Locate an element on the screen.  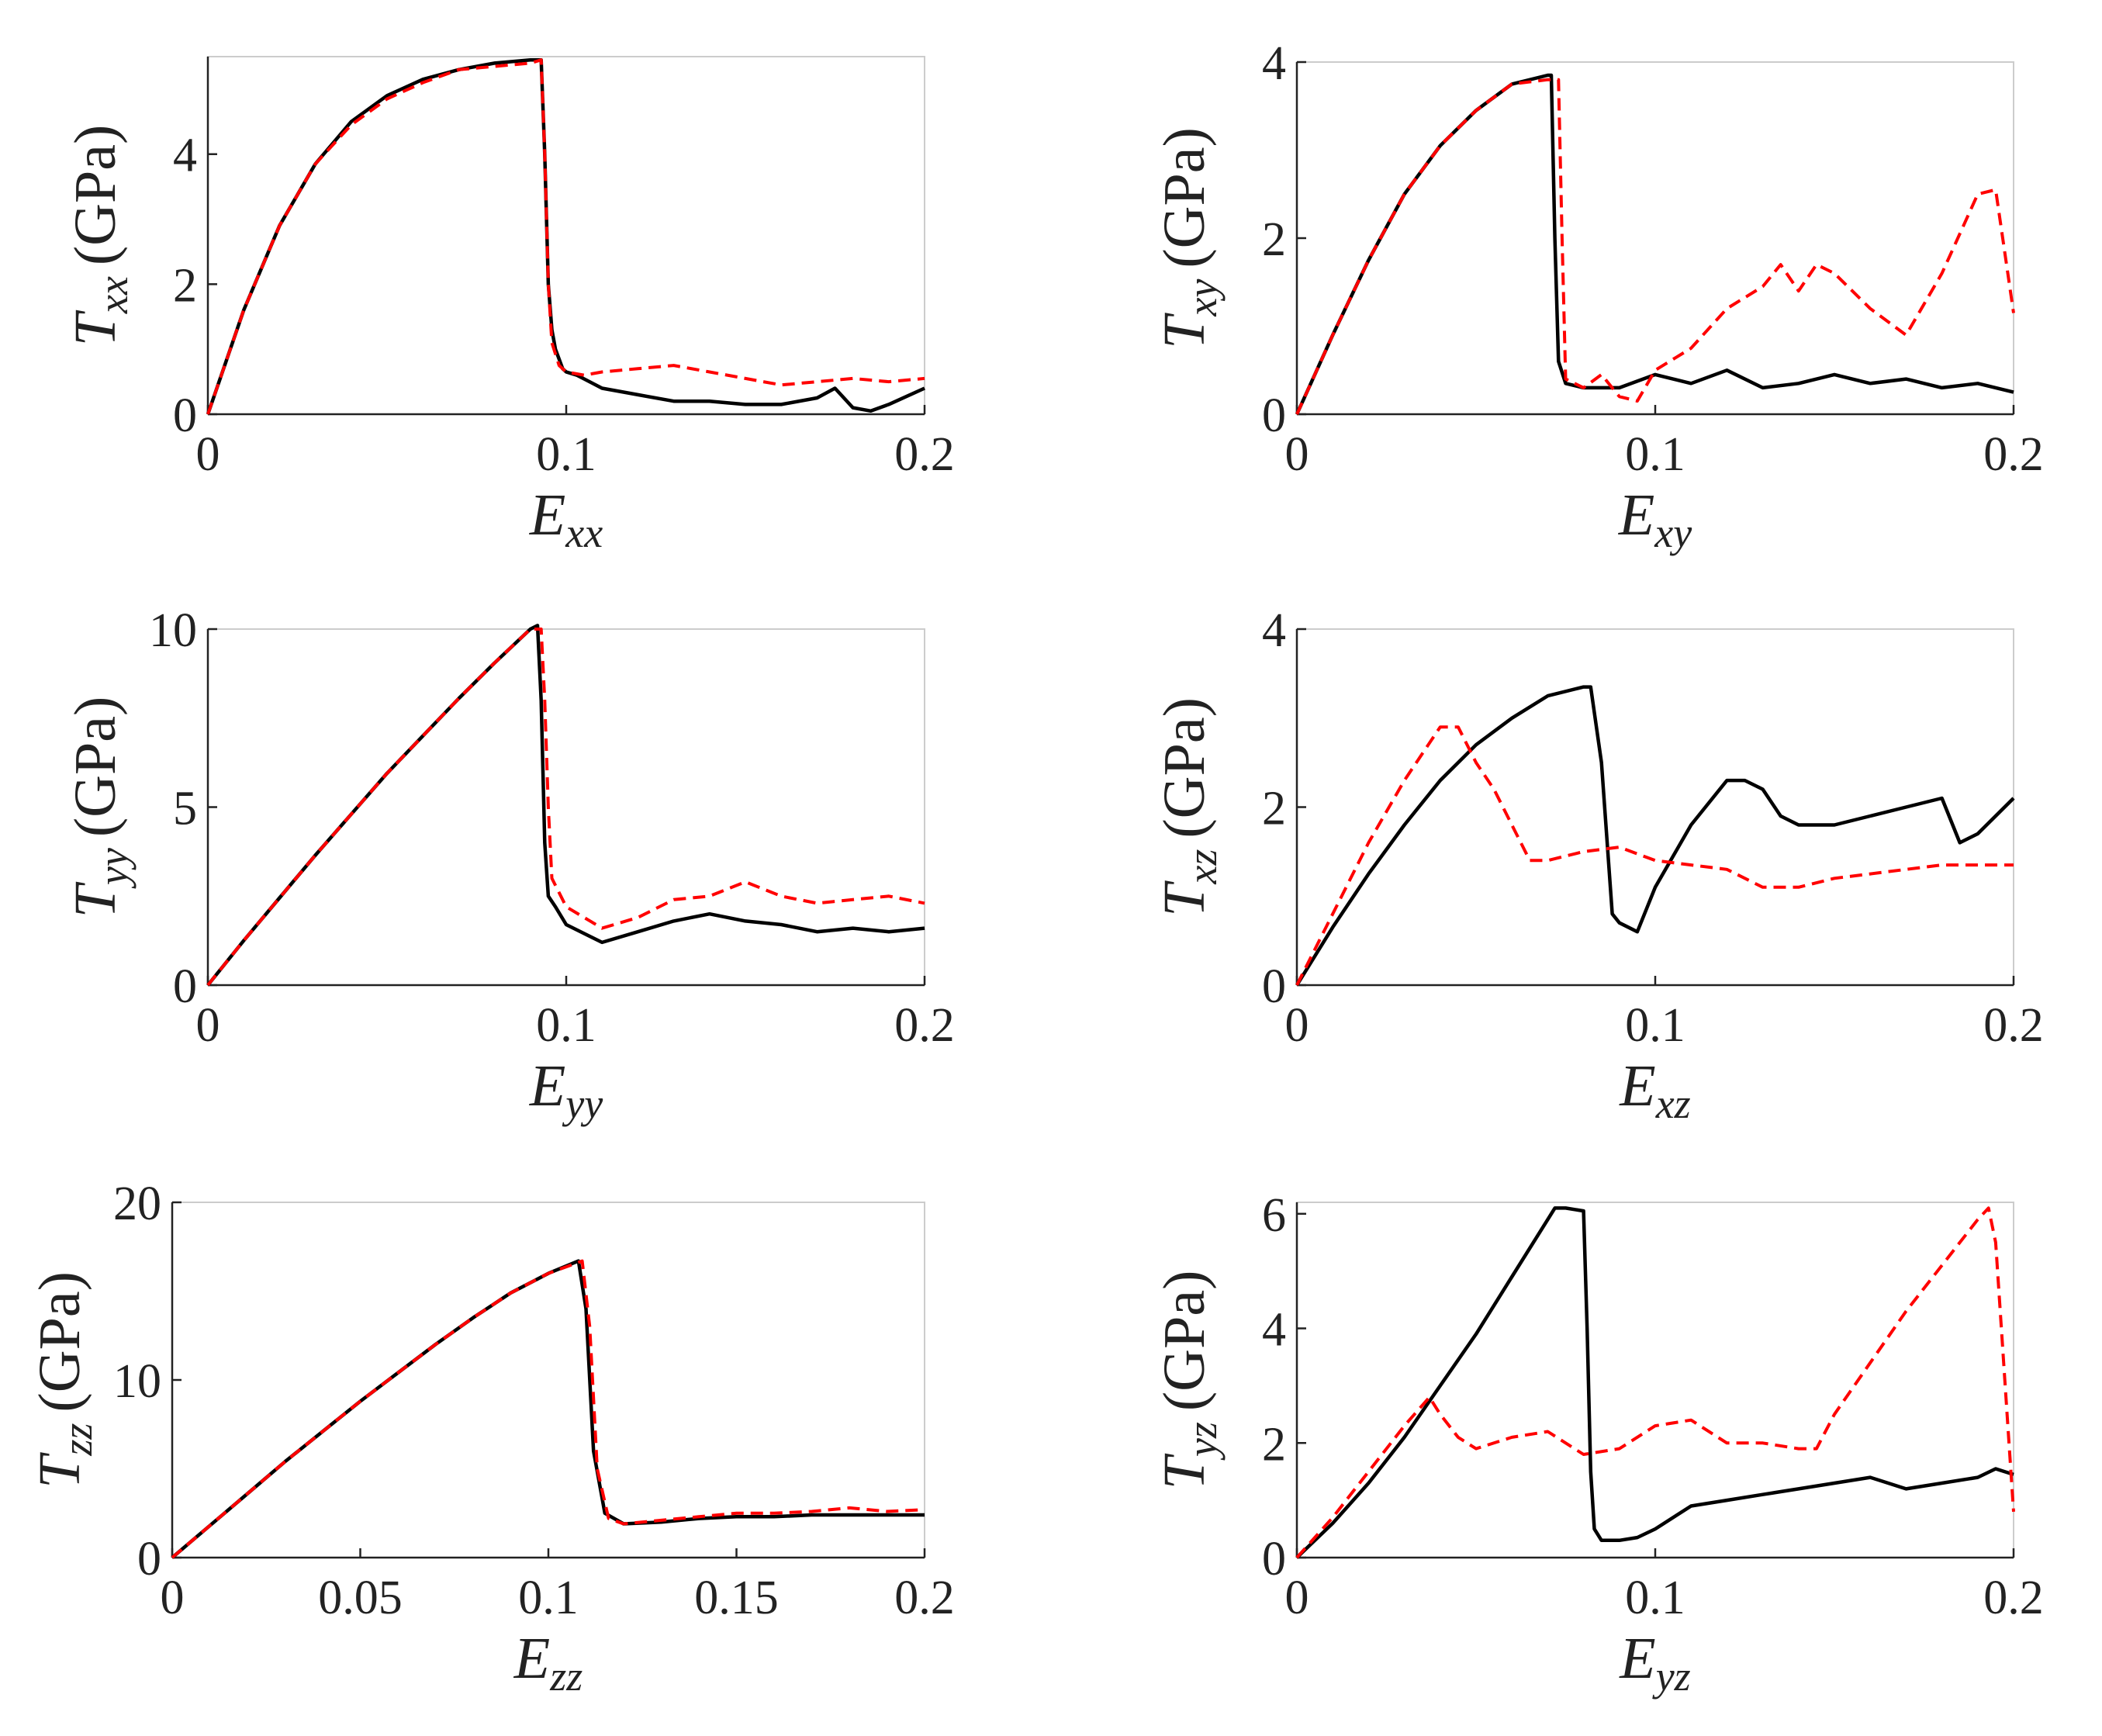
y-axis-label: Txx (GPa) is located at coordinates (100, 236).